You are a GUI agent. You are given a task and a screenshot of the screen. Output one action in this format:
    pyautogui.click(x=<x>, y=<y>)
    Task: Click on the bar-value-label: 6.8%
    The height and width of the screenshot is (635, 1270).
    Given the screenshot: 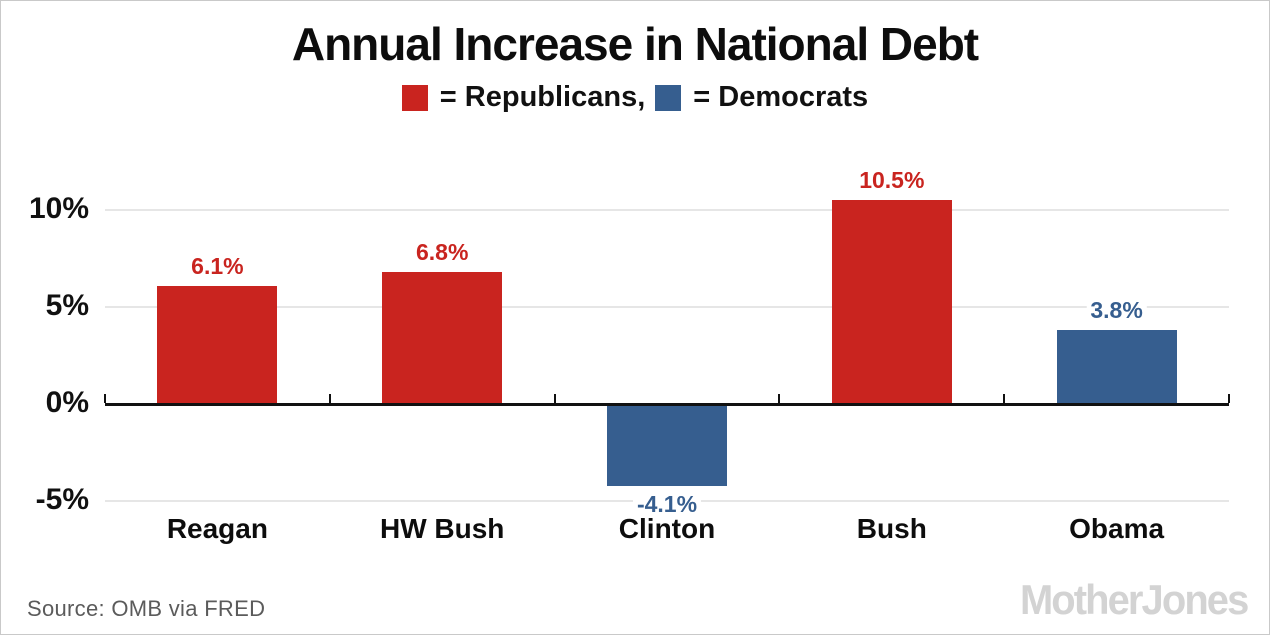 What is the action you would take?
    pyautogui.click(x=442, y=253)
    